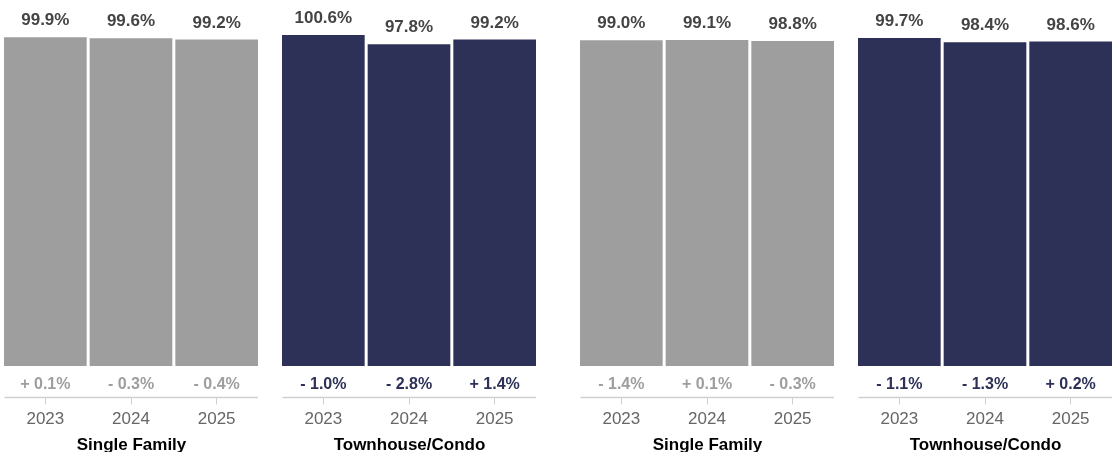  Describe the element at coordinates (792, 23) in the screenshot. I see `data-label: 98.8%` at that location.